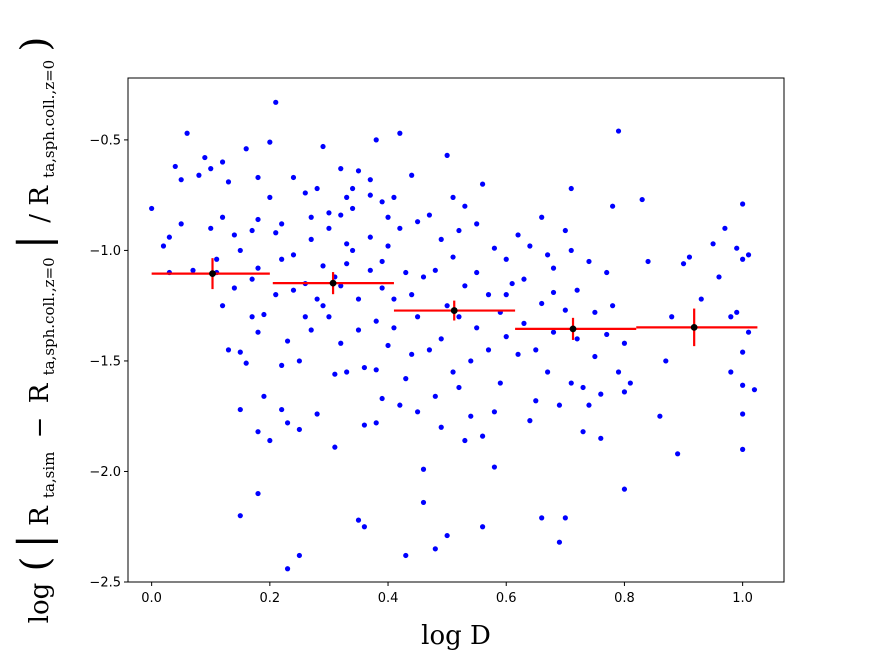  What do you see at coordinates (40, 428) in the screenshot?
I see `y-label-minus: −` at bounding box center [40, 428].